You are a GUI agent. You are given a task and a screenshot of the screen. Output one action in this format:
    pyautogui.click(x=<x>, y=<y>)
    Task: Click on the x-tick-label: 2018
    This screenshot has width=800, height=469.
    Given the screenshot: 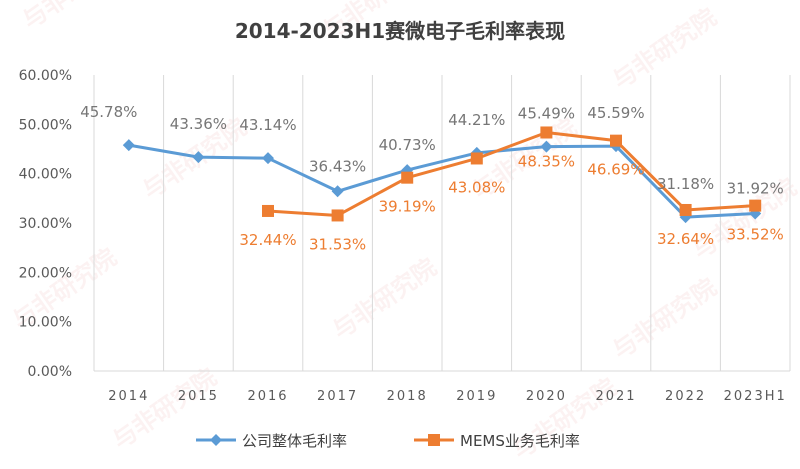 What is the action you would take?
    pyautogui.click(x=407, y=396)
    